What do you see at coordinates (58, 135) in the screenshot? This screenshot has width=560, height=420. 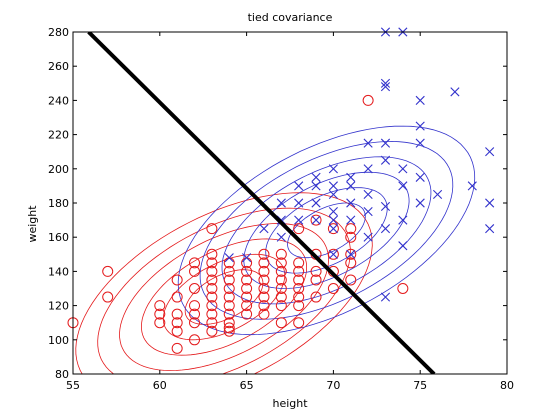 I see `y-tick-label: 220` at bounding box center [58, 135].